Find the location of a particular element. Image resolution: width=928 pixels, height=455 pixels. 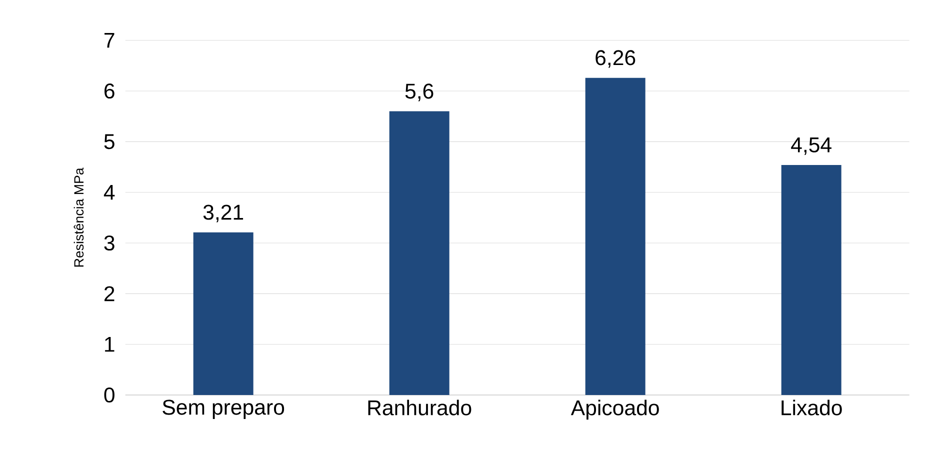

data-label: 6,26 is located at coordinates (616, 59).